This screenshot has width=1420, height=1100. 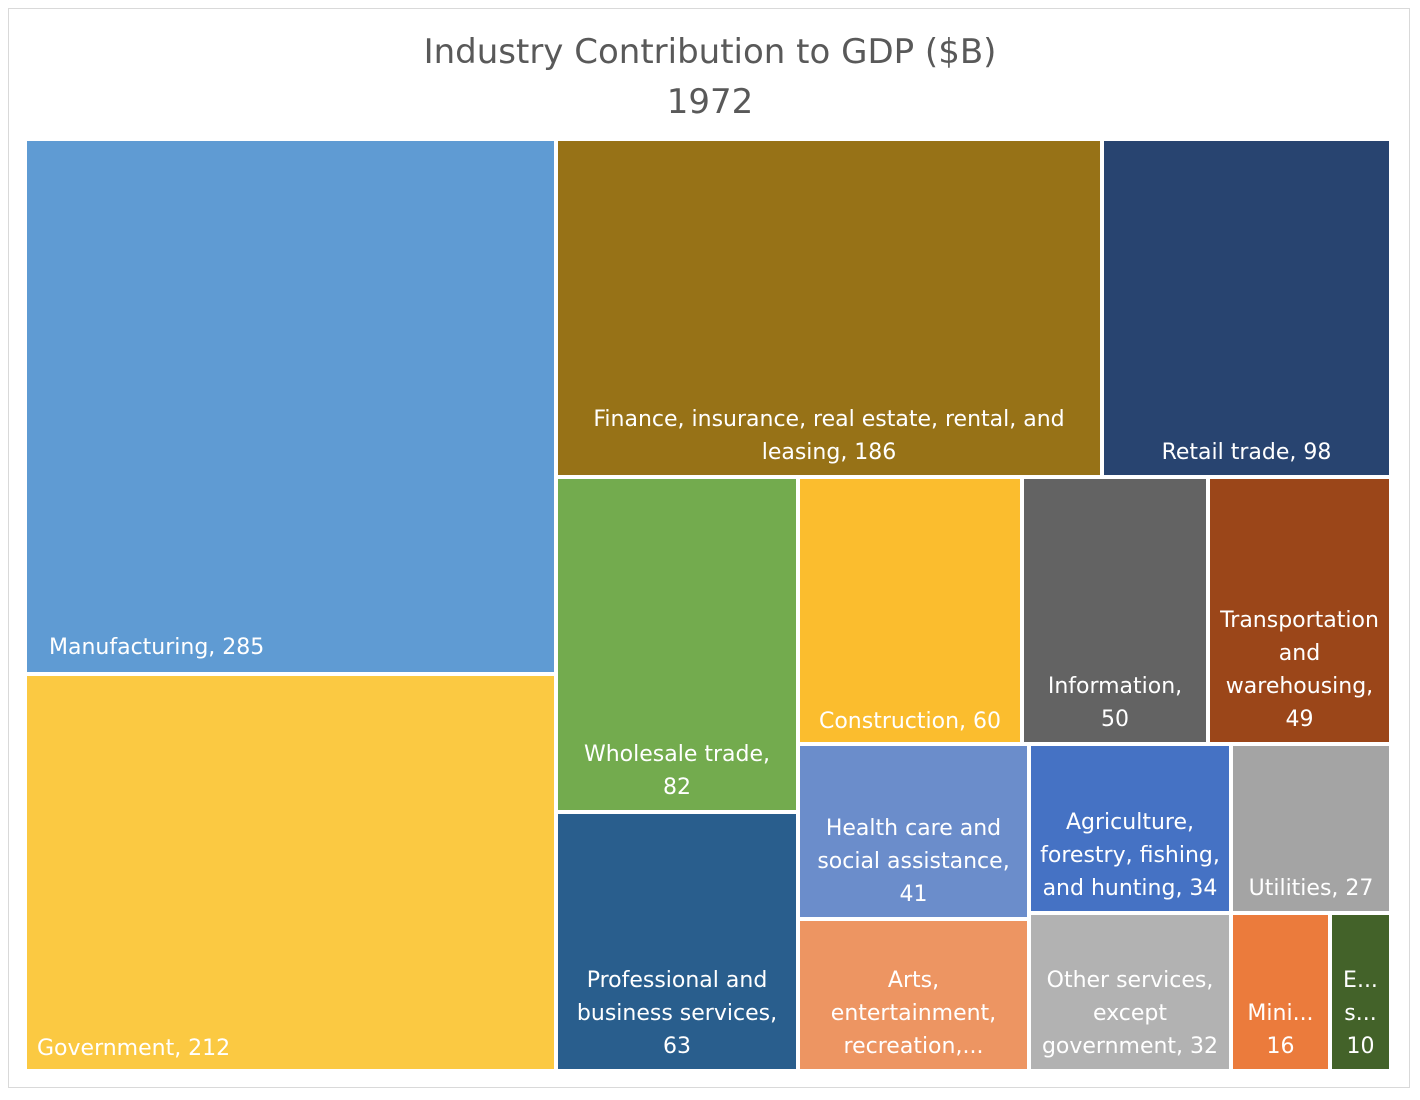 What do you see at coordinates (134, 1048) in the screenshot?
I see `treemap-tile-label: Government, 212` at bounding box center [134, 1048].